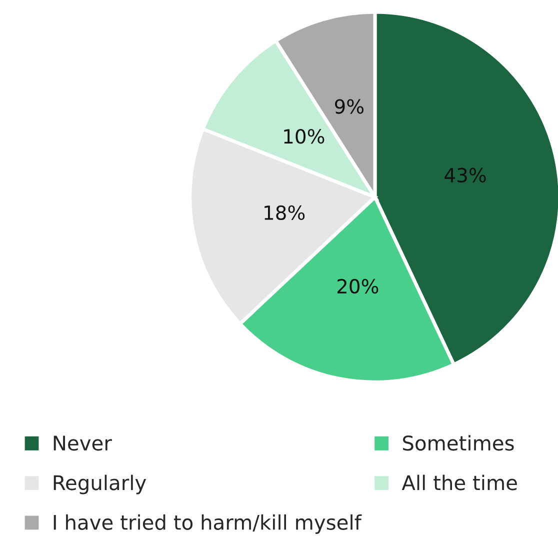  Describe the element at coordinates (100, 484) in the screenshot. I see `legend-label: Regularly` at that location.